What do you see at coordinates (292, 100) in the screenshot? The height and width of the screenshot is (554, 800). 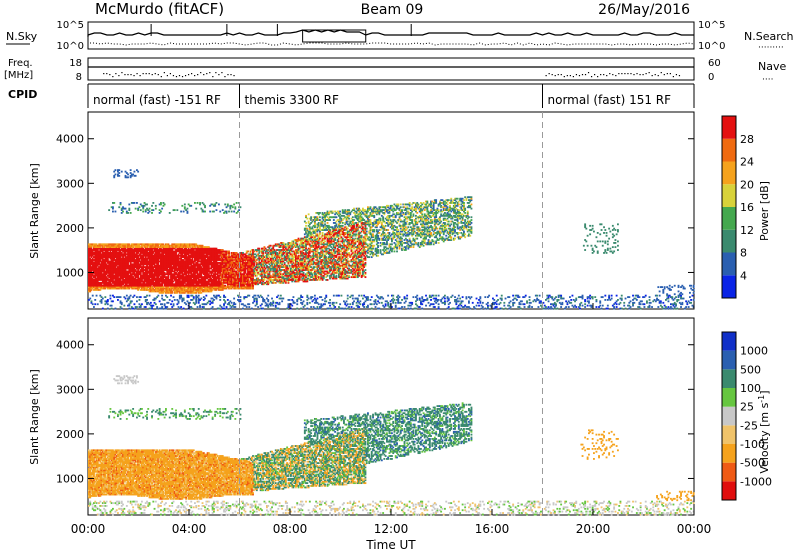 I see `cpid-segment-label: themis 3300 RF` at bounding box center [292, 100].